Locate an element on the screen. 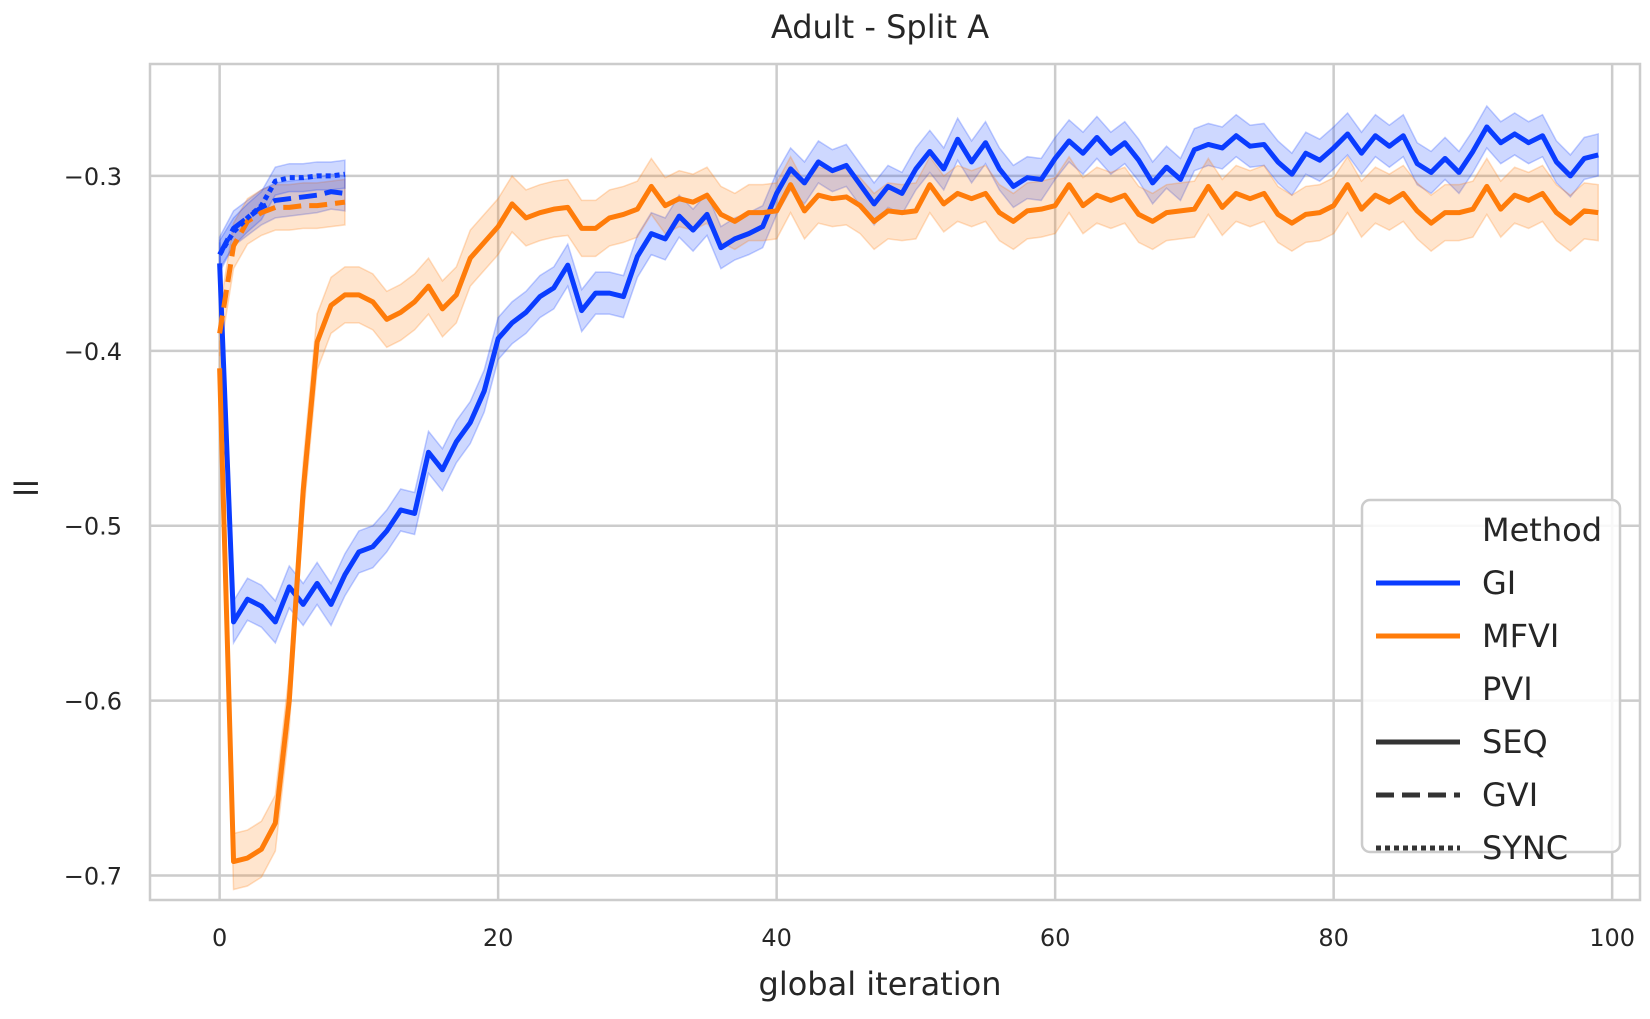 This screenshot has height=1019, width=1650. band-gi-sync is located at coordinates (282, 215).